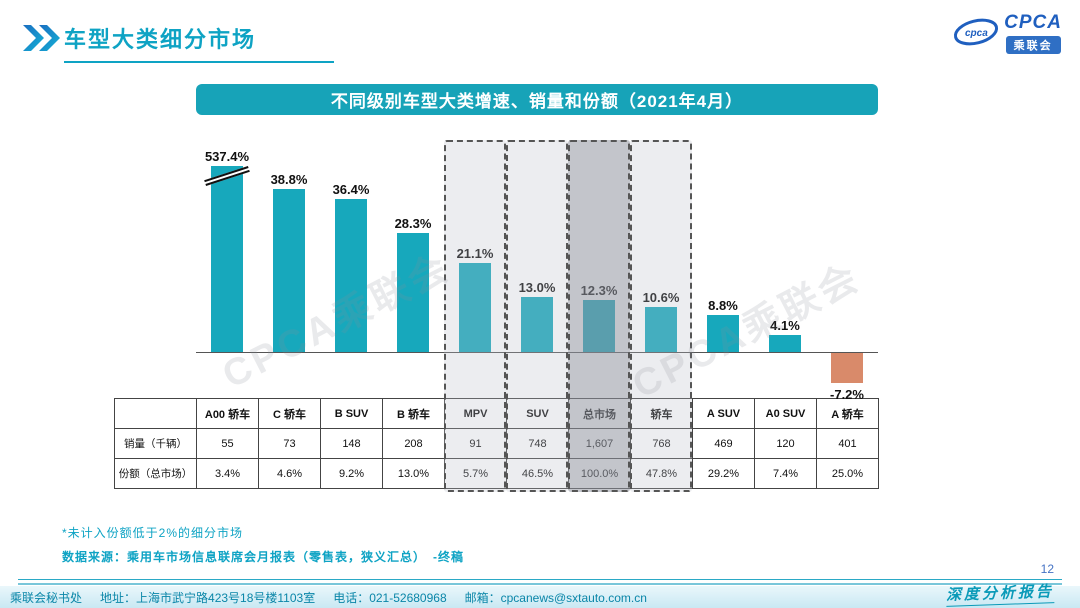 Image resolution: width=1080 pixels, height=608 pixels. I want to click on table-header-cell: 总市场, so click(600, 414).